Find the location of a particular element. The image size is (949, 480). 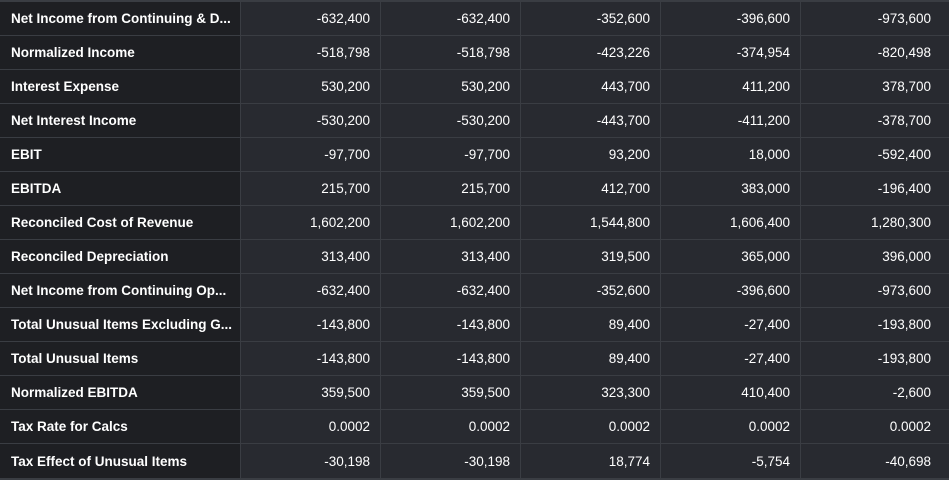

value-cell: -443,700 is located at coordinates (591, 120).